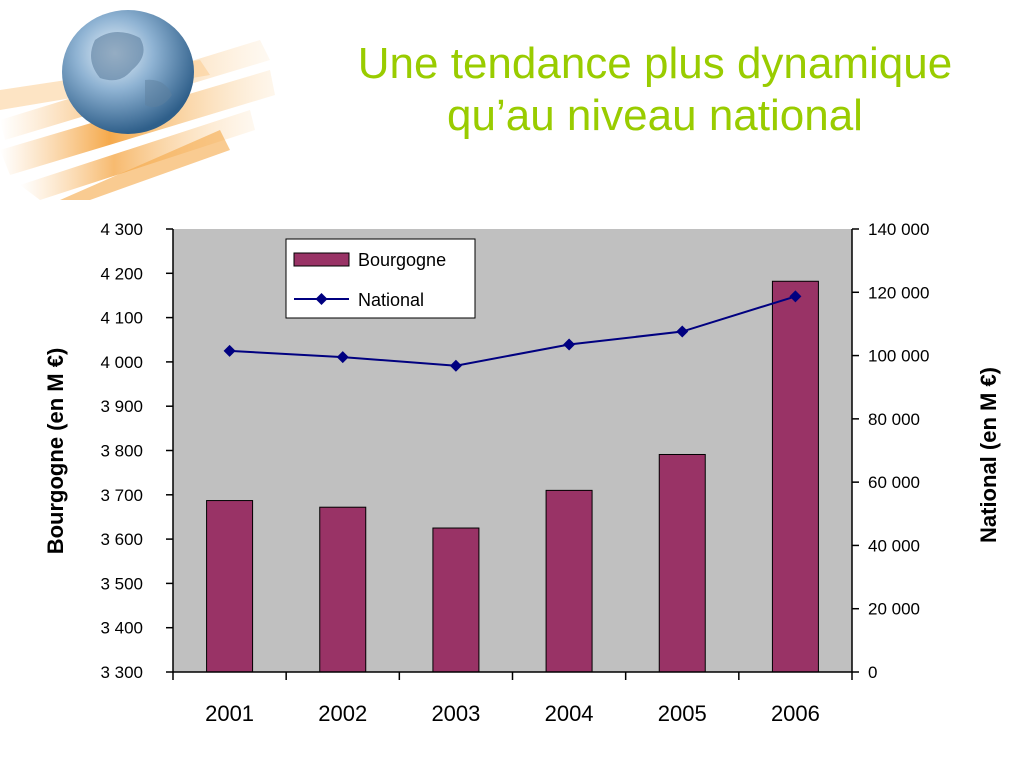 This screenshot has width=1024, height=768. What do you see at coordinates (121, 318) in the screenshot?
I see `y-left-tick-label: 4 100` at bounding box center [121, 318].